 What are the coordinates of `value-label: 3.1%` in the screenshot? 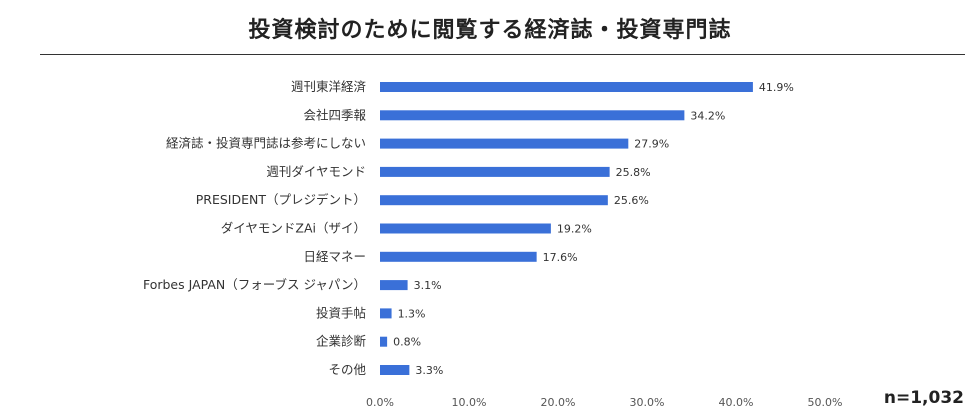 It's located at (428, 285).